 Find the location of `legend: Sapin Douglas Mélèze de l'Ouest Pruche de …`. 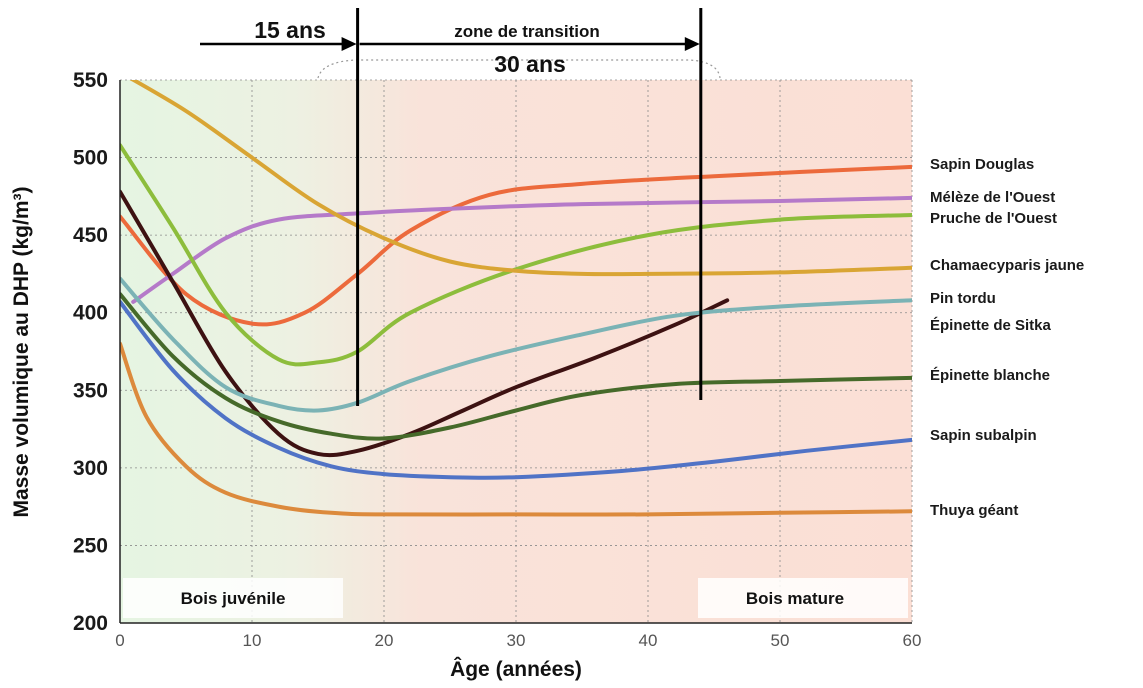

legend: Sapin Douglas Mélèze de l'Ouest Pruche de … is located at coordinates (1007, 337).